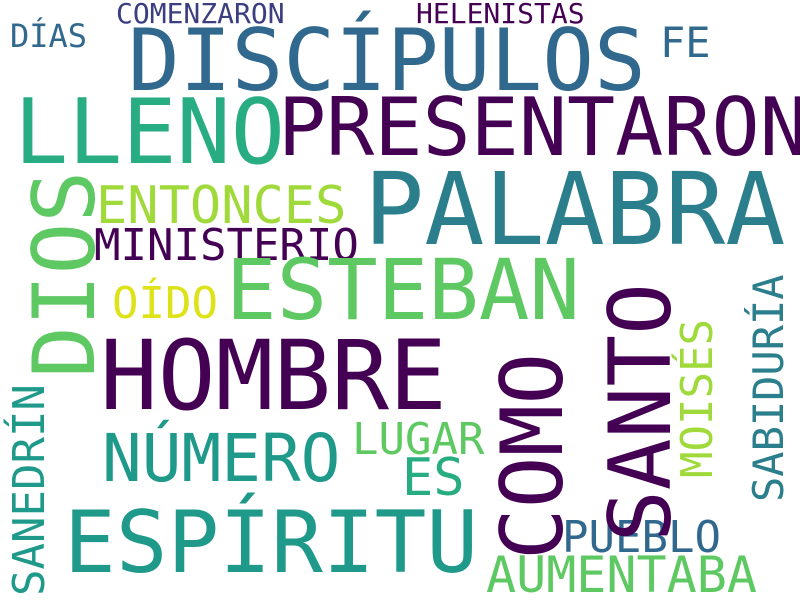 The image size is (800, 600). Describe the element at coordinates (221, 206) in the screenshot. I see `word-entonces: ENTONCES` at that location.